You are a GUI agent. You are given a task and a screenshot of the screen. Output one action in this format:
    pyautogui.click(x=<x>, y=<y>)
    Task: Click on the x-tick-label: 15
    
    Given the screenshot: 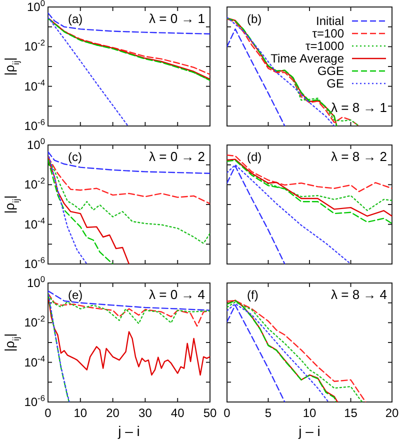 What is the action you would take?
    pyautogui.click(x=351, y=413)
    